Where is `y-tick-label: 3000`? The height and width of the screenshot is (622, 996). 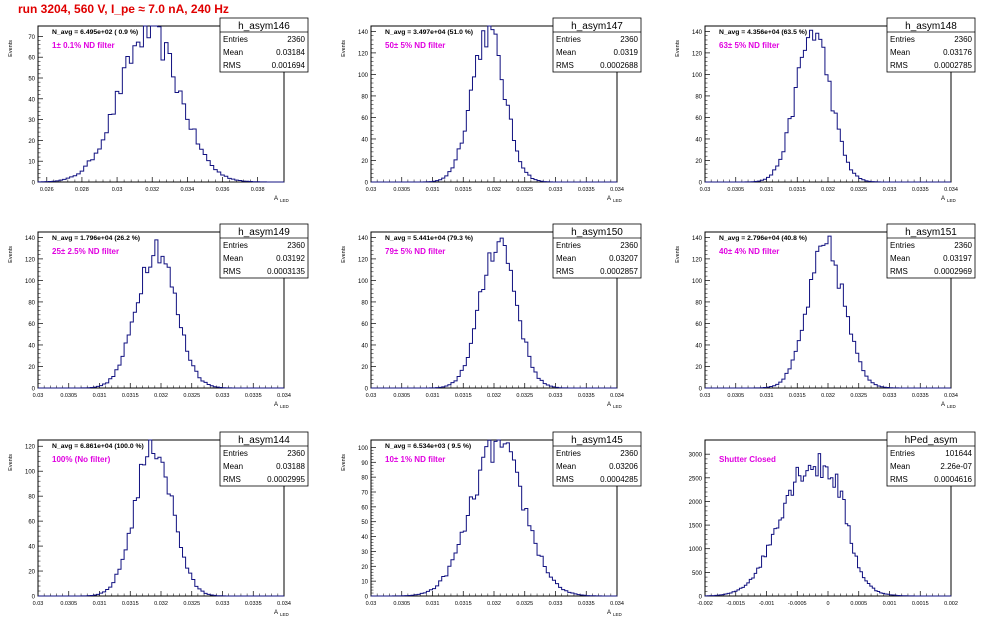 y-tick-label: 3000 is located at coordinates (696, 456).